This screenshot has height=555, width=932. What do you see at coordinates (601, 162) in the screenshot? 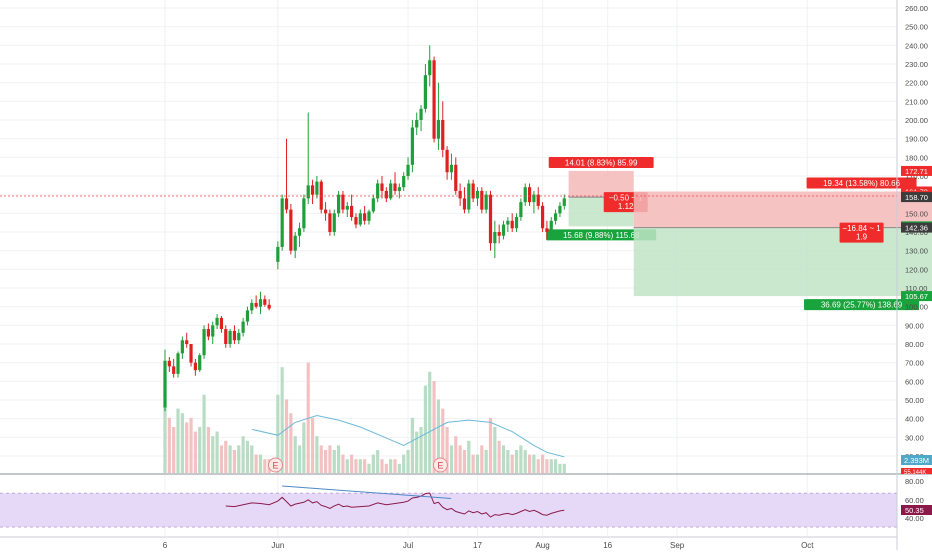
I see `stop-label-bg` at bounding box center [601, 162].